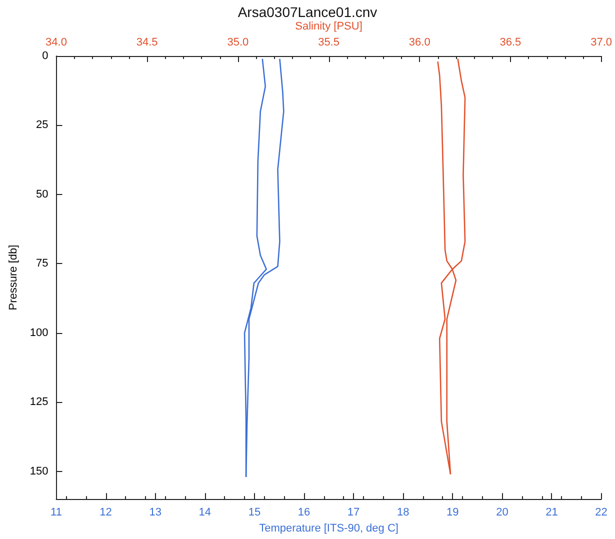  What do you see at coordinates (155, 512) in the screenshot?
I see `x-tick-label: 13` at bounding box center [155, 512].